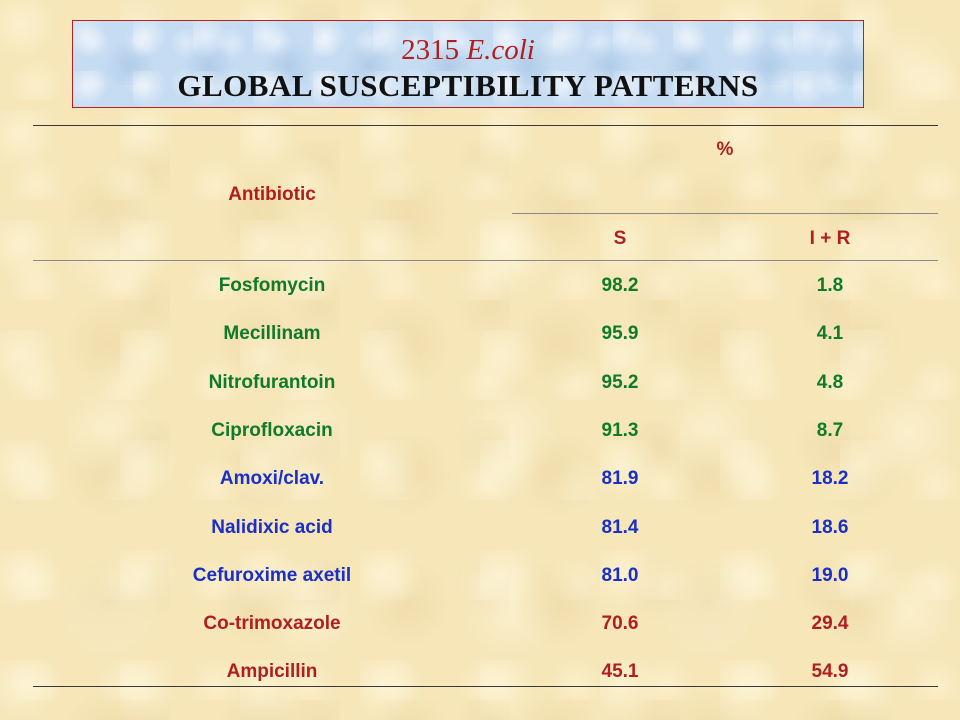  I want to click on antibiotic-name: Nitrofurantoin, so click(272, 382).